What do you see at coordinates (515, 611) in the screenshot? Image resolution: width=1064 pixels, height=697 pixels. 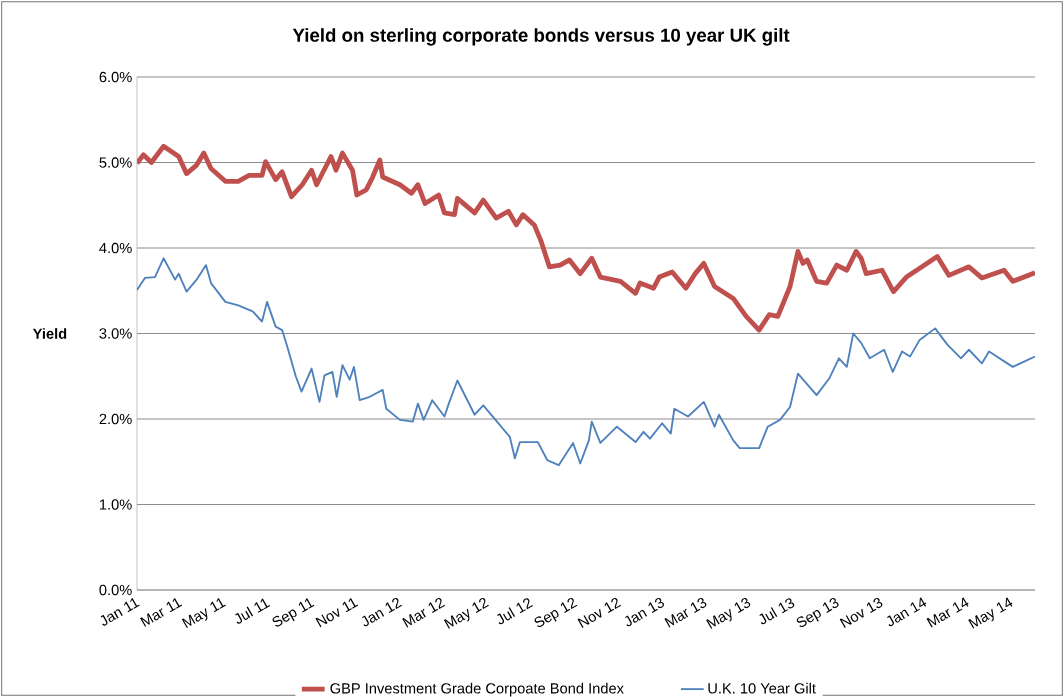 I see `x-tick-label: Jul 12` at bounding box center [515, 611].